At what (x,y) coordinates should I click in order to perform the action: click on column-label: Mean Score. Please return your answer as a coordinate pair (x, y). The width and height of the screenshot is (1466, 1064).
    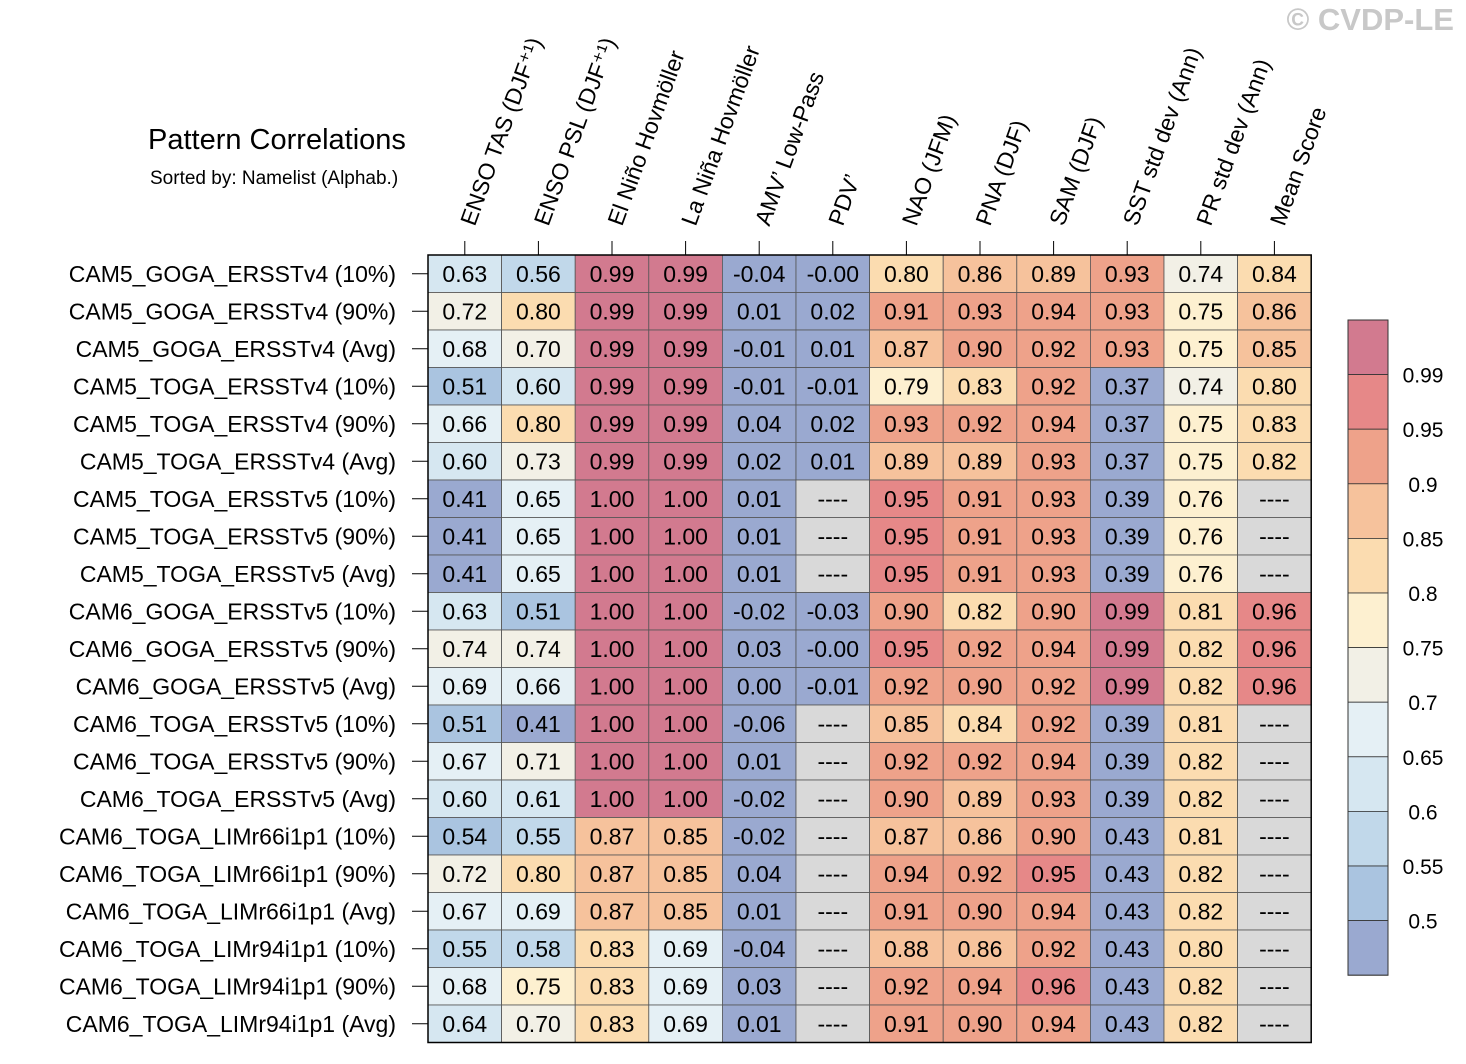
    Looking at the image, I should click on (1298, 165).